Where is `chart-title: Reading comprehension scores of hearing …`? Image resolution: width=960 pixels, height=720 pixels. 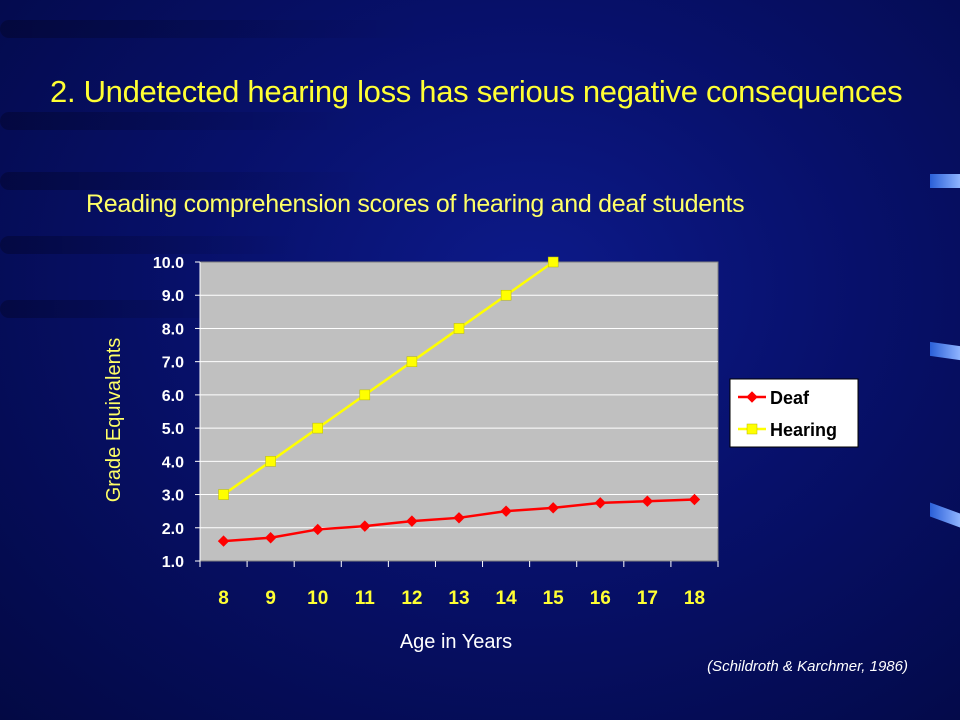
chart-title: Reading comprehension scores of hearing … is located at coordinates (415, 204).